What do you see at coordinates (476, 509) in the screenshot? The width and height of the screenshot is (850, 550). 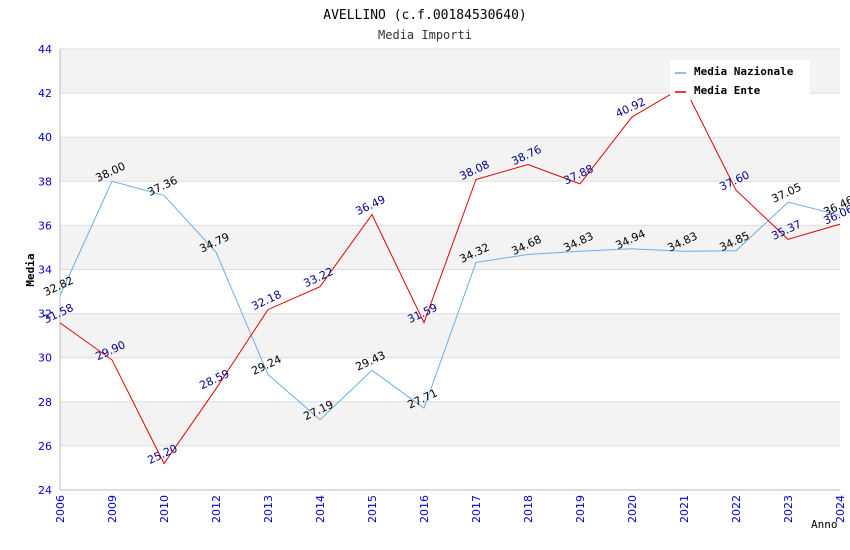 I see `x-tick-label: 2017` at bounding box center [476, 509].